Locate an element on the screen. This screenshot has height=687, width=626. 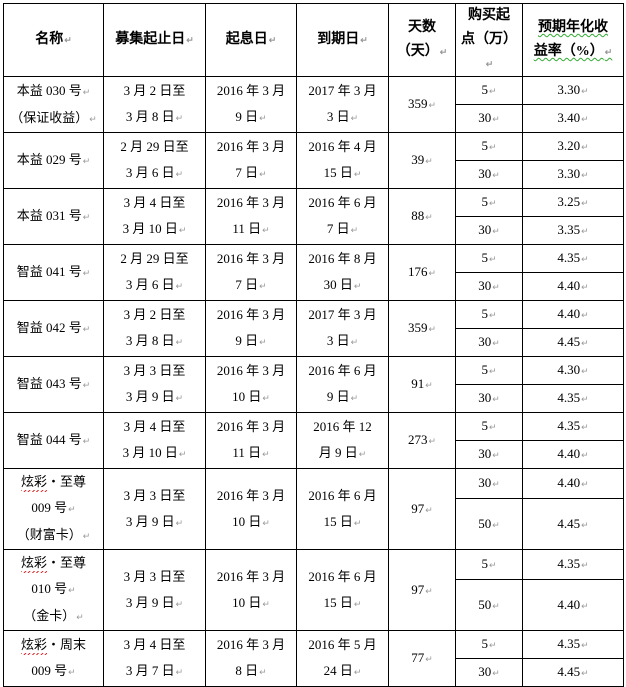
cell-text: 智益 043 号 is located at coordinates (53, 384).